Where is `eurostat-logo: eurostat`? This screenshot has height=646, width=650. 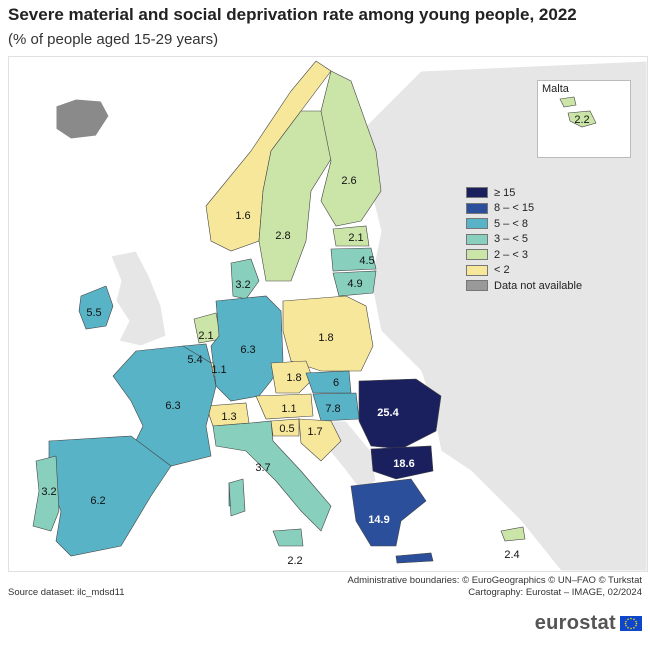 eurostat-logo: eurostat is located at coordinates (588, 623).